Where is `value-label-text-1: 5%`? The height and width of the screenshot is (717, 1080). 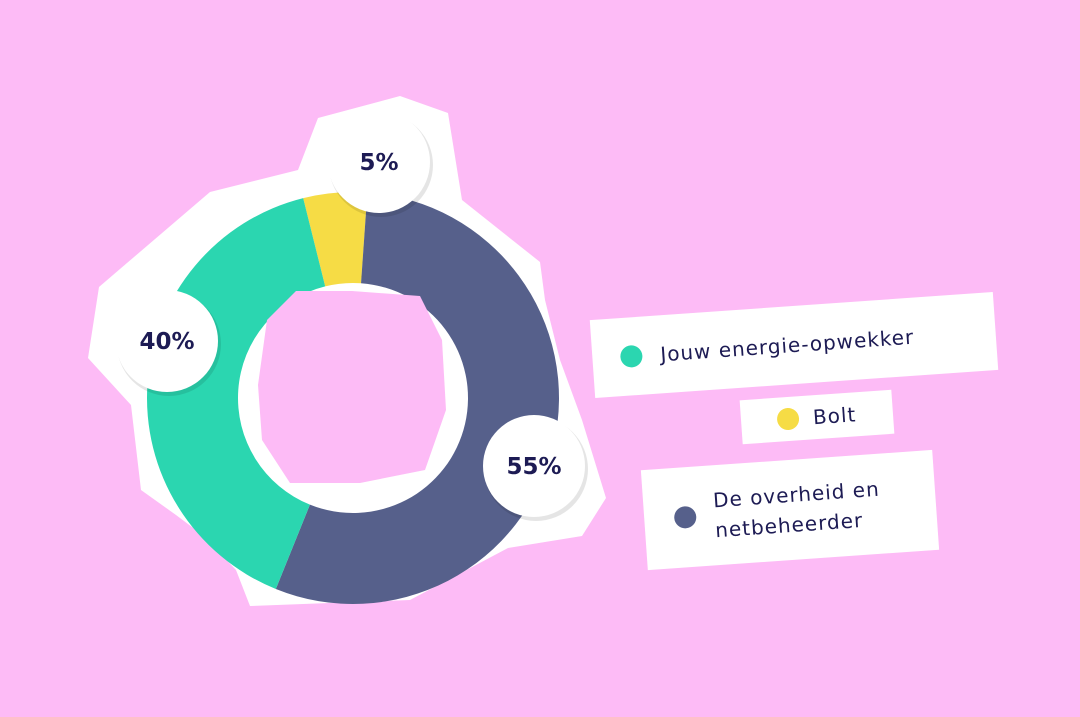
value-label-text-1: 5% is located at coordinates (378, 163).